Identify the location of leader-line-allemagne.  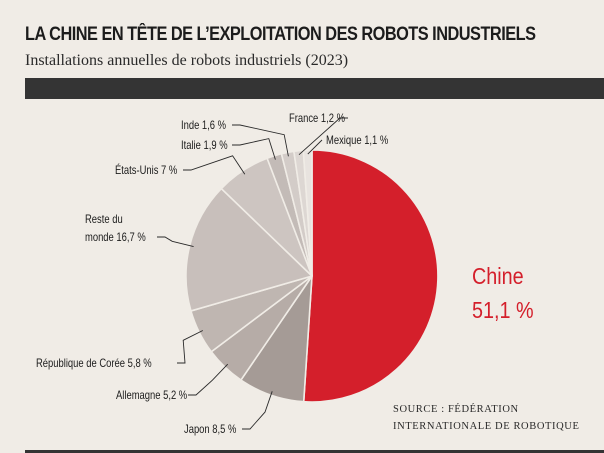
(208, 379).